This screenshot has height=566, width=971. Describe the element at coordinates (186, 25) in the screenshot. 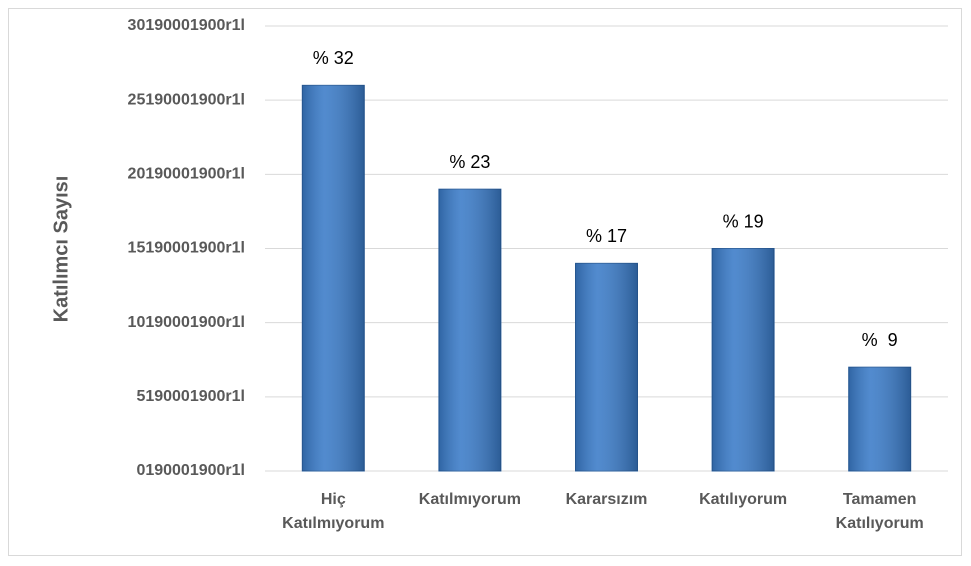

I see `y-tick-label: 30190001900r1l` at that location.